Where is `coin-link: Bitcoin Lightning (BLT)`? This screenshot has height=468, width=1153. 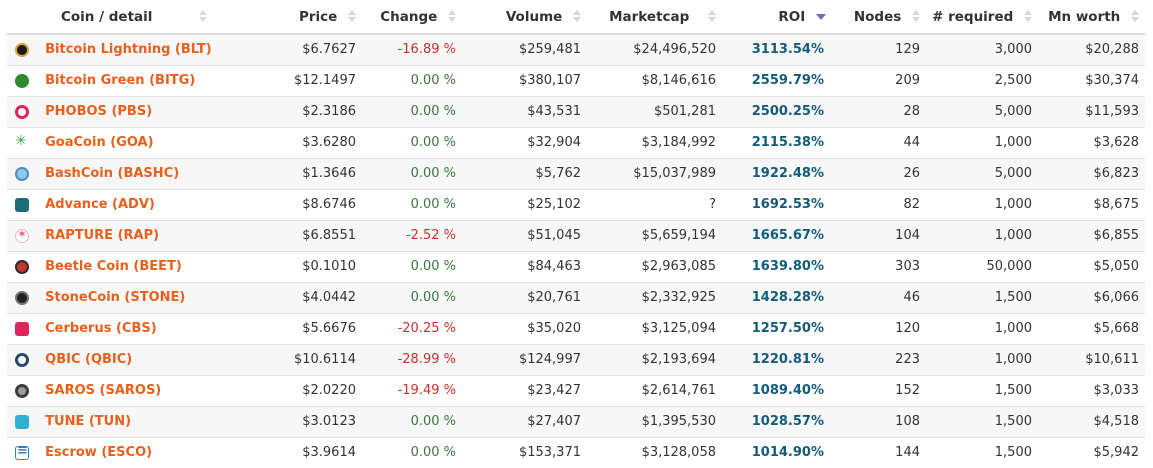
coin-link: Bitcoin Lightning (BLT) is located at coordinates (128, 50).